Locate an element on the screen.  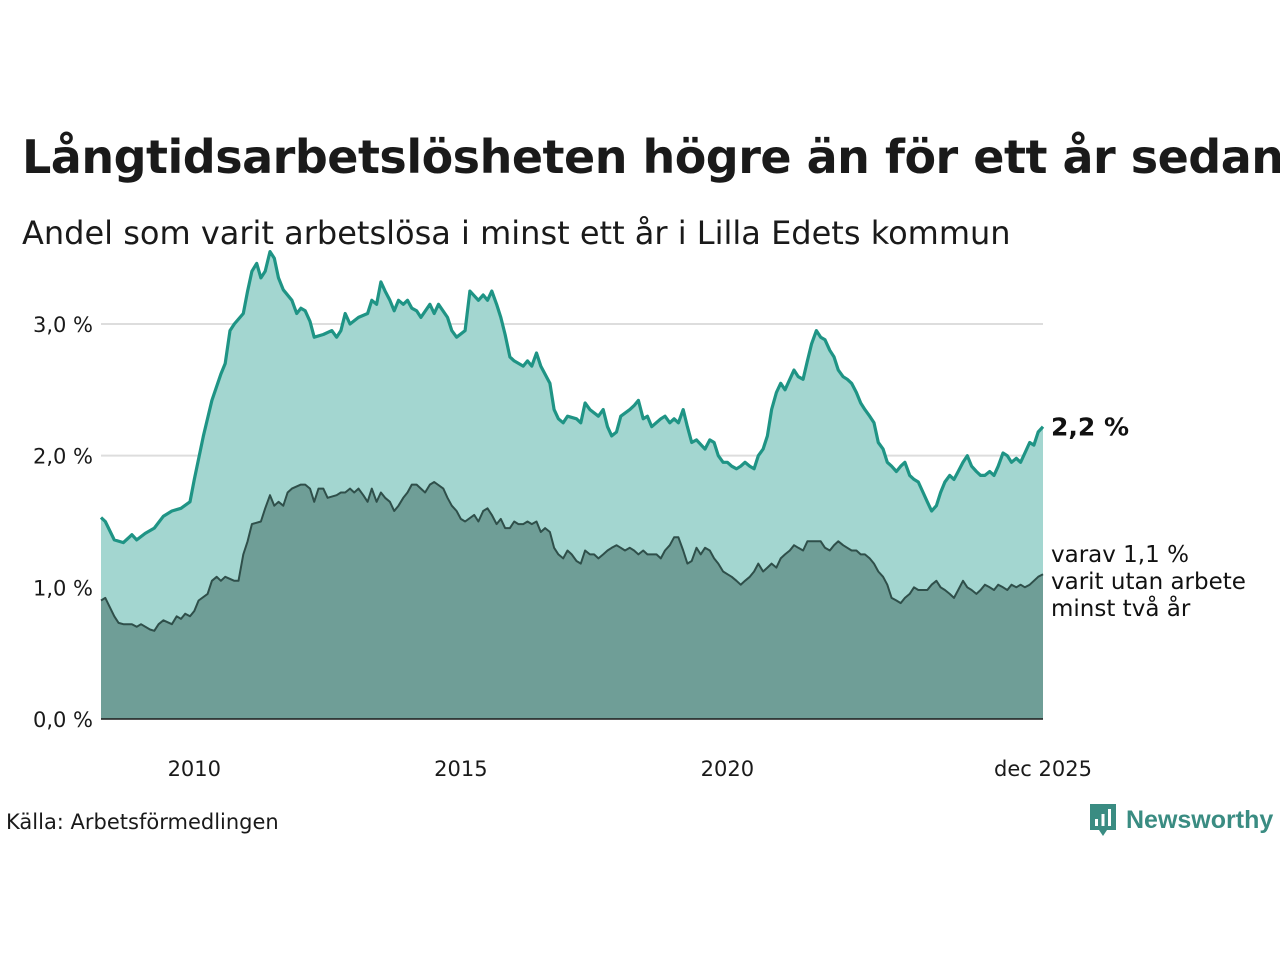
y-tick-label: 1,0 % is located at coordinates (63, 588).